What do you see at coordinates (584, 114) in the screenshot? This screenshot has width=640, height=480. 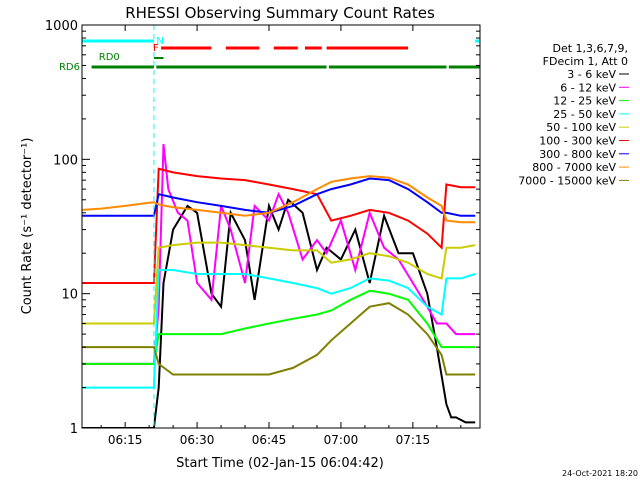 I see `legend-label-3: 25 - 50 keV` at bounding box center [584, 114].